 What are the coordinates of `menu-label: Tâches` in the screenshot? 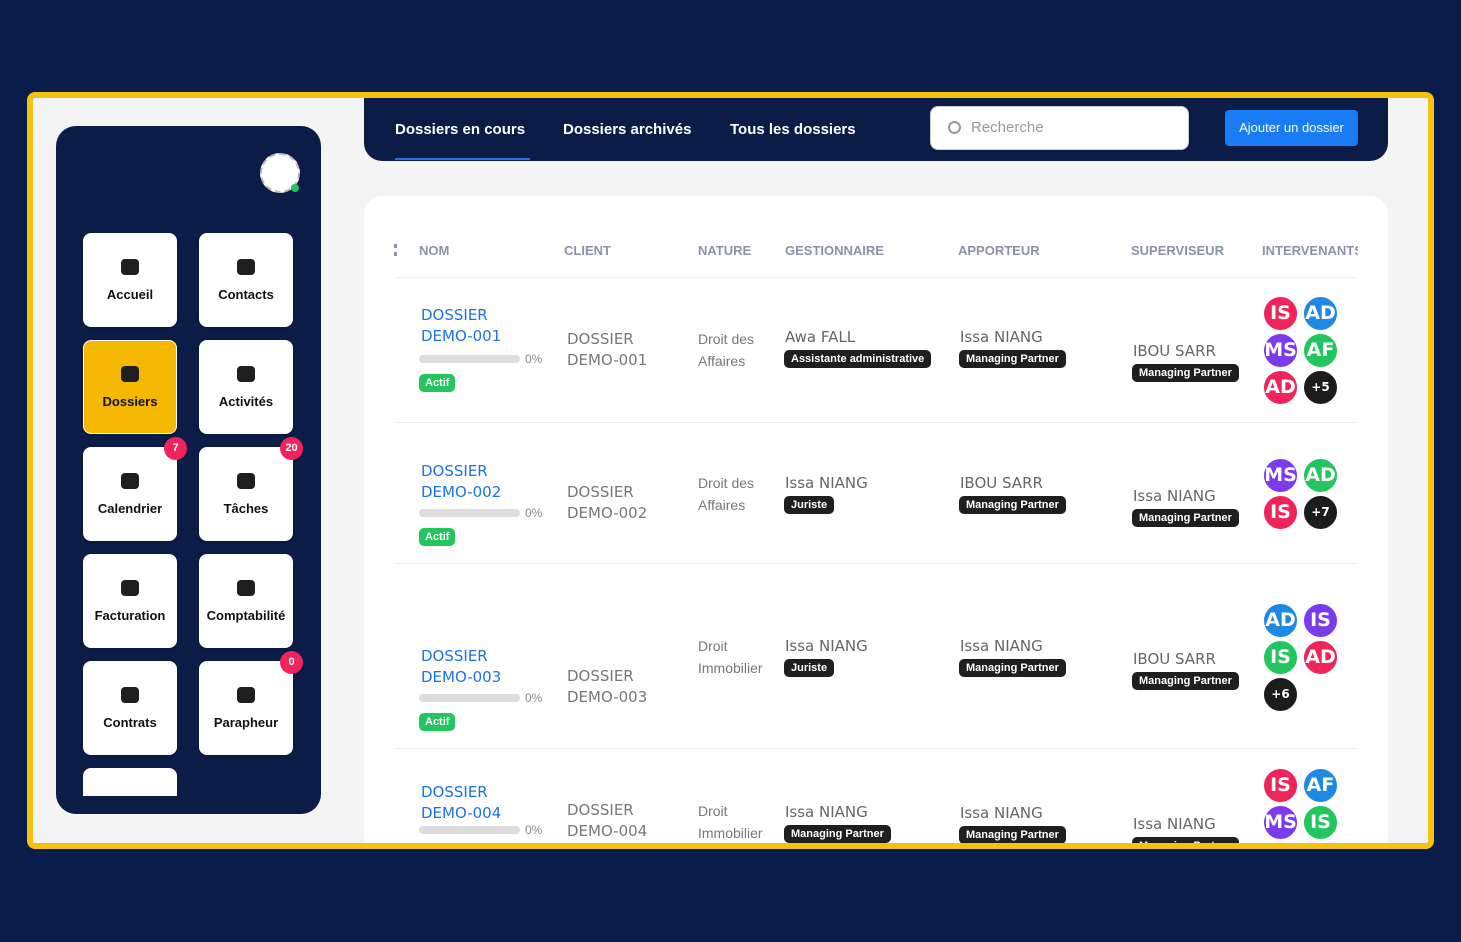 It's located at (246, 508).